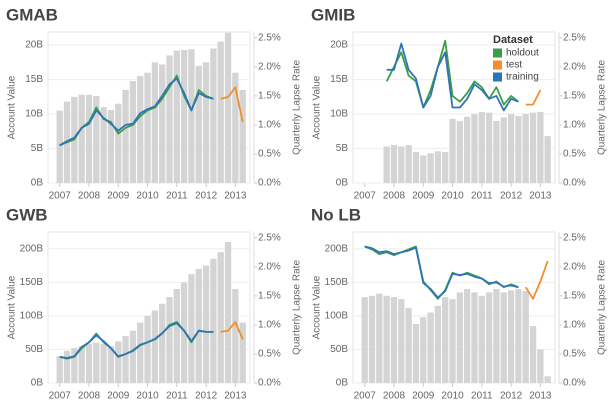 This screenshot has width=613, height=402. What do you see at coordinates (32, 14) in the screenshot?
I see `panel-title: GMAB` at bounding box center [32, 14].